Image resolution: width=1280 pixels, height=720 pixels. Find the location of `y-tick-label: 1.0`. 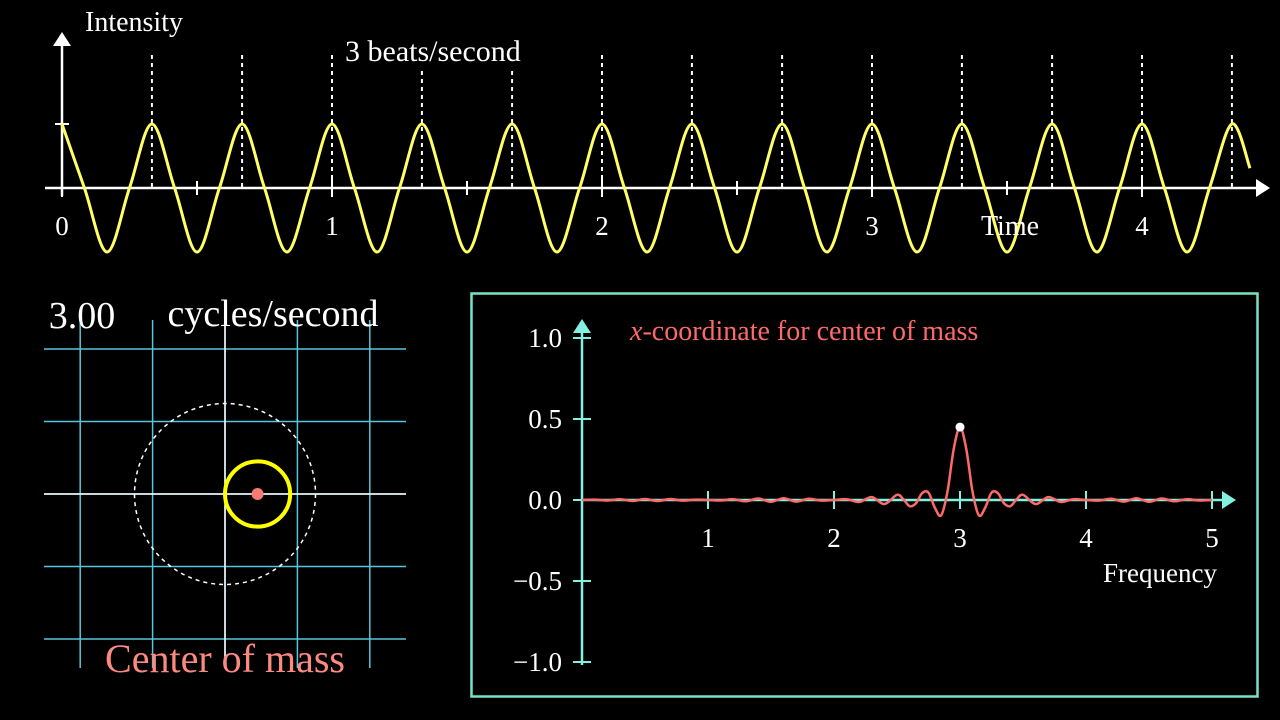

y-tick-label: 1.0 is located at coordinates (545, 338).